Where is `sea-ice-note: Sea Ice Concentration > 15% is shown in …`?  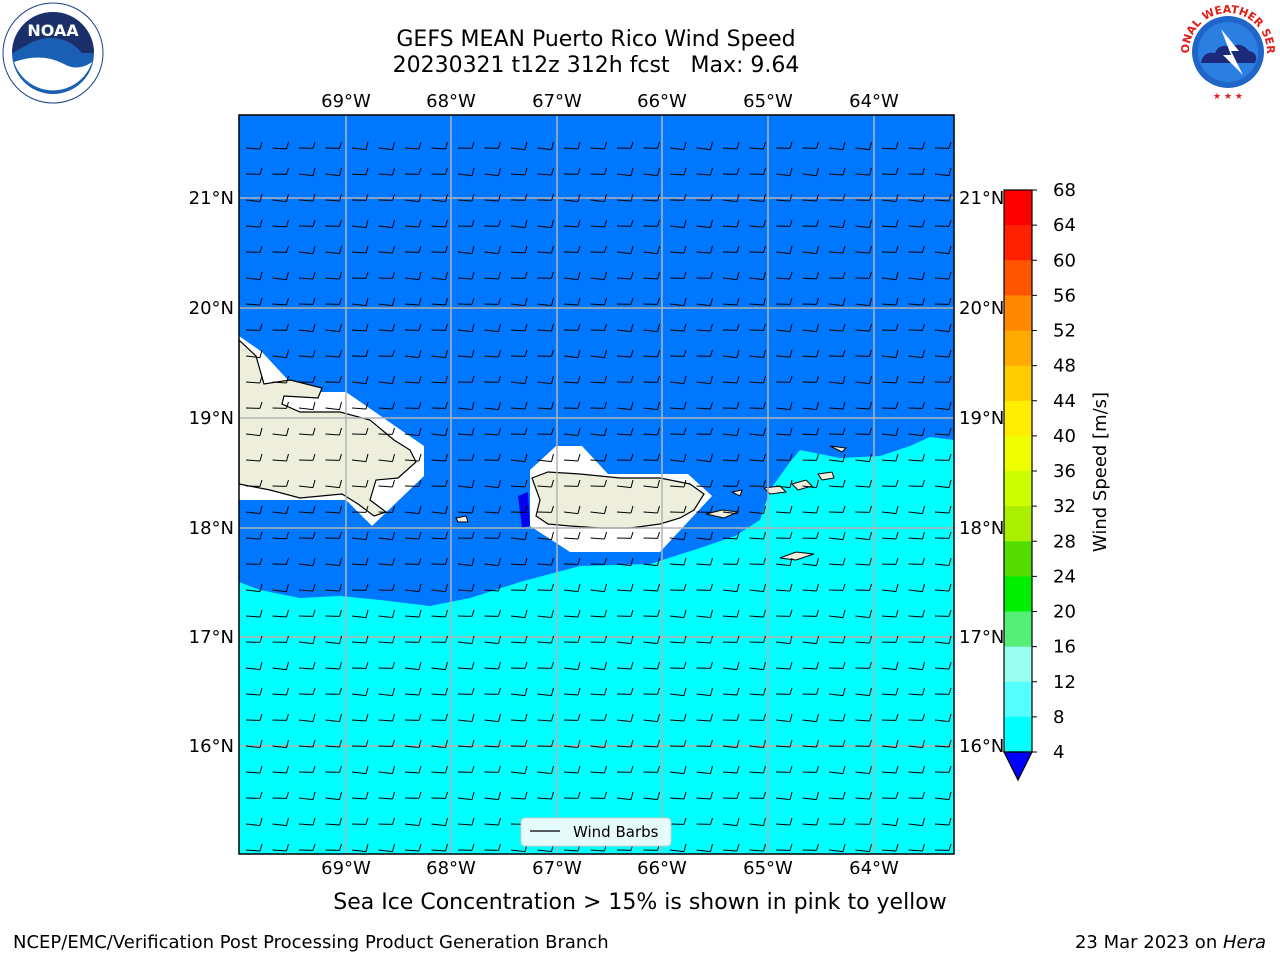
sea-ice-note: Sea Ice Concentration > 15% is shown in … is located at coordinates (640, 902).